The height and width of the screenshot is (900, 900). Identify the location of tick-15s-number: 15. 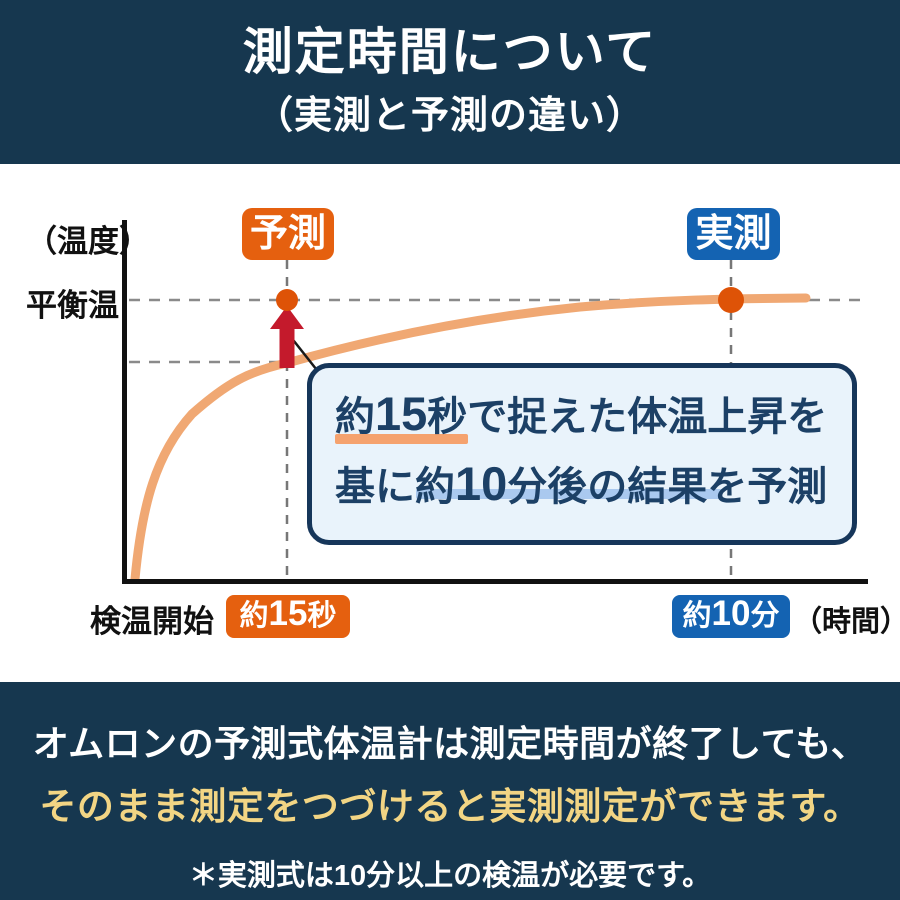
(288, 613).